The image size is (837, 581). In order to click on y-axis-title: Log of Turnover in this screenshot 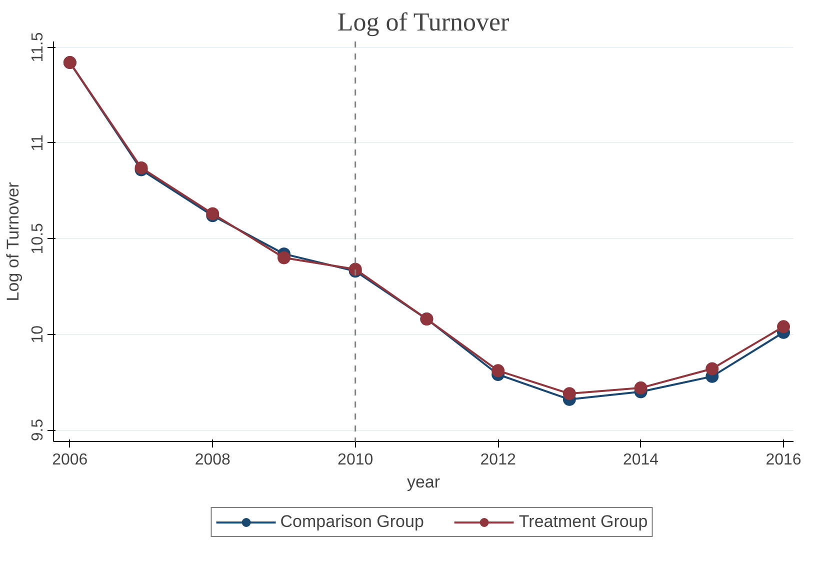, I will do `click(13, 242)`.